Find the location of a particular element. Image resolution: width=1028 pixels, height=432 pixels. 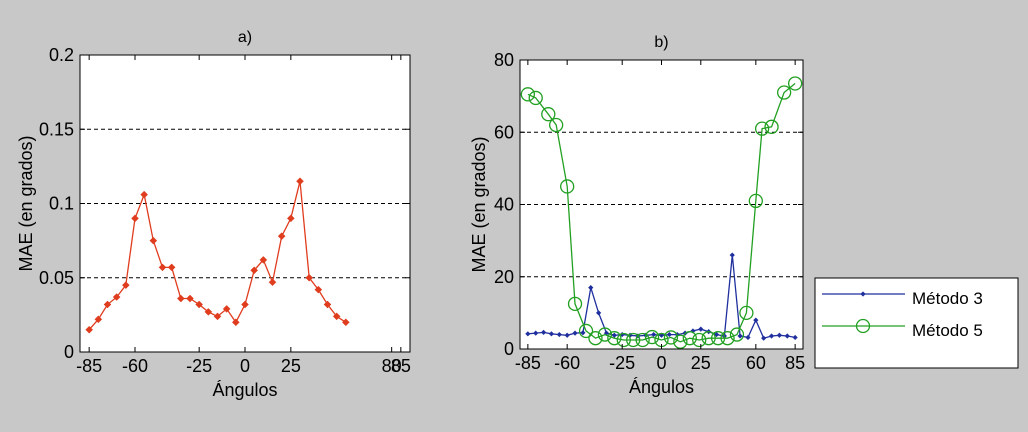

chart-b-xtick-label-5: 60 is located at coordinates (756, 363).